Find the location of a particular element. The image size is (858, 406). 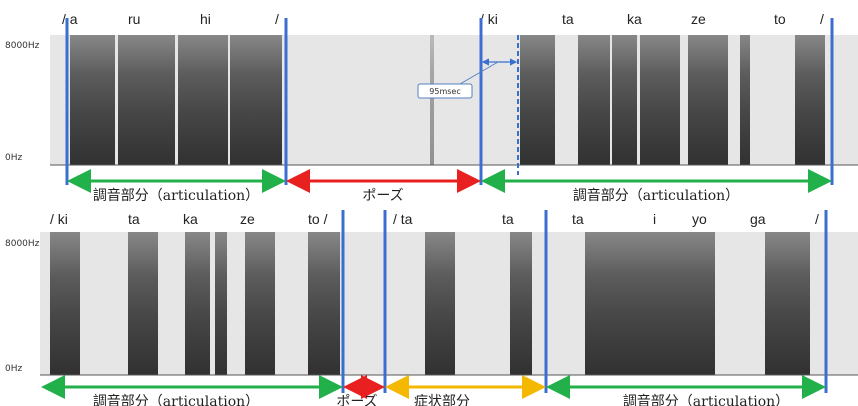

segment-label: 症状部分 is located at coordinates (442, 400).